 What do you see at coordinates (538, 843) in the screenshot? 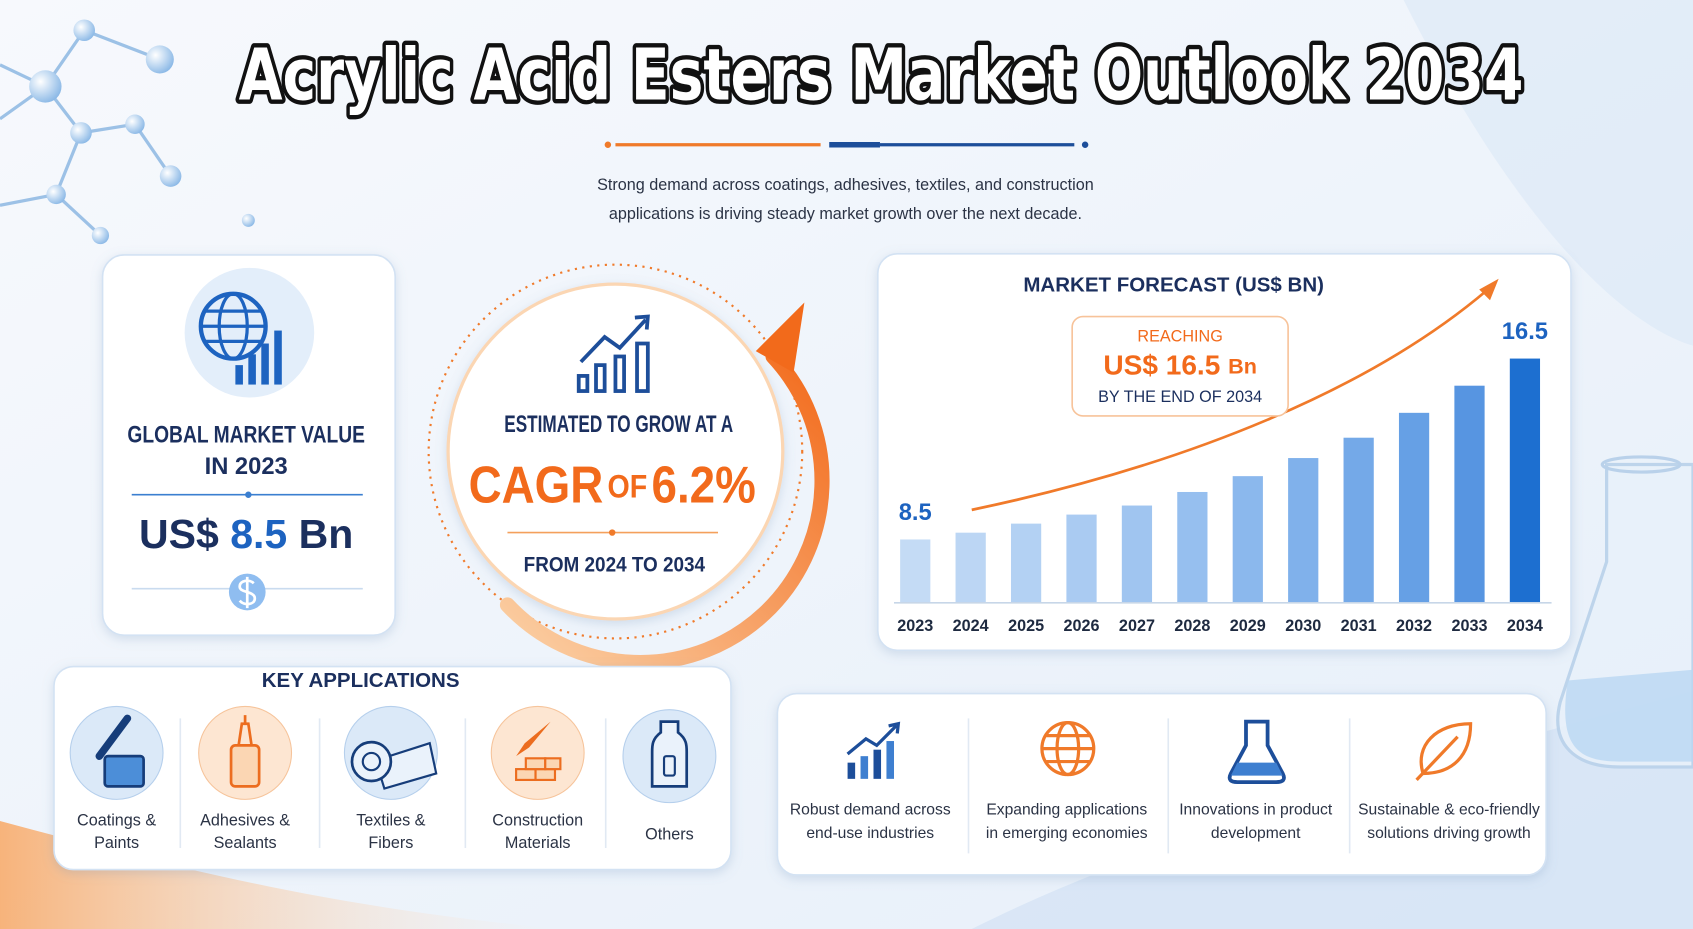
I see `application-label: Materials` at bounding box center [538, 843].